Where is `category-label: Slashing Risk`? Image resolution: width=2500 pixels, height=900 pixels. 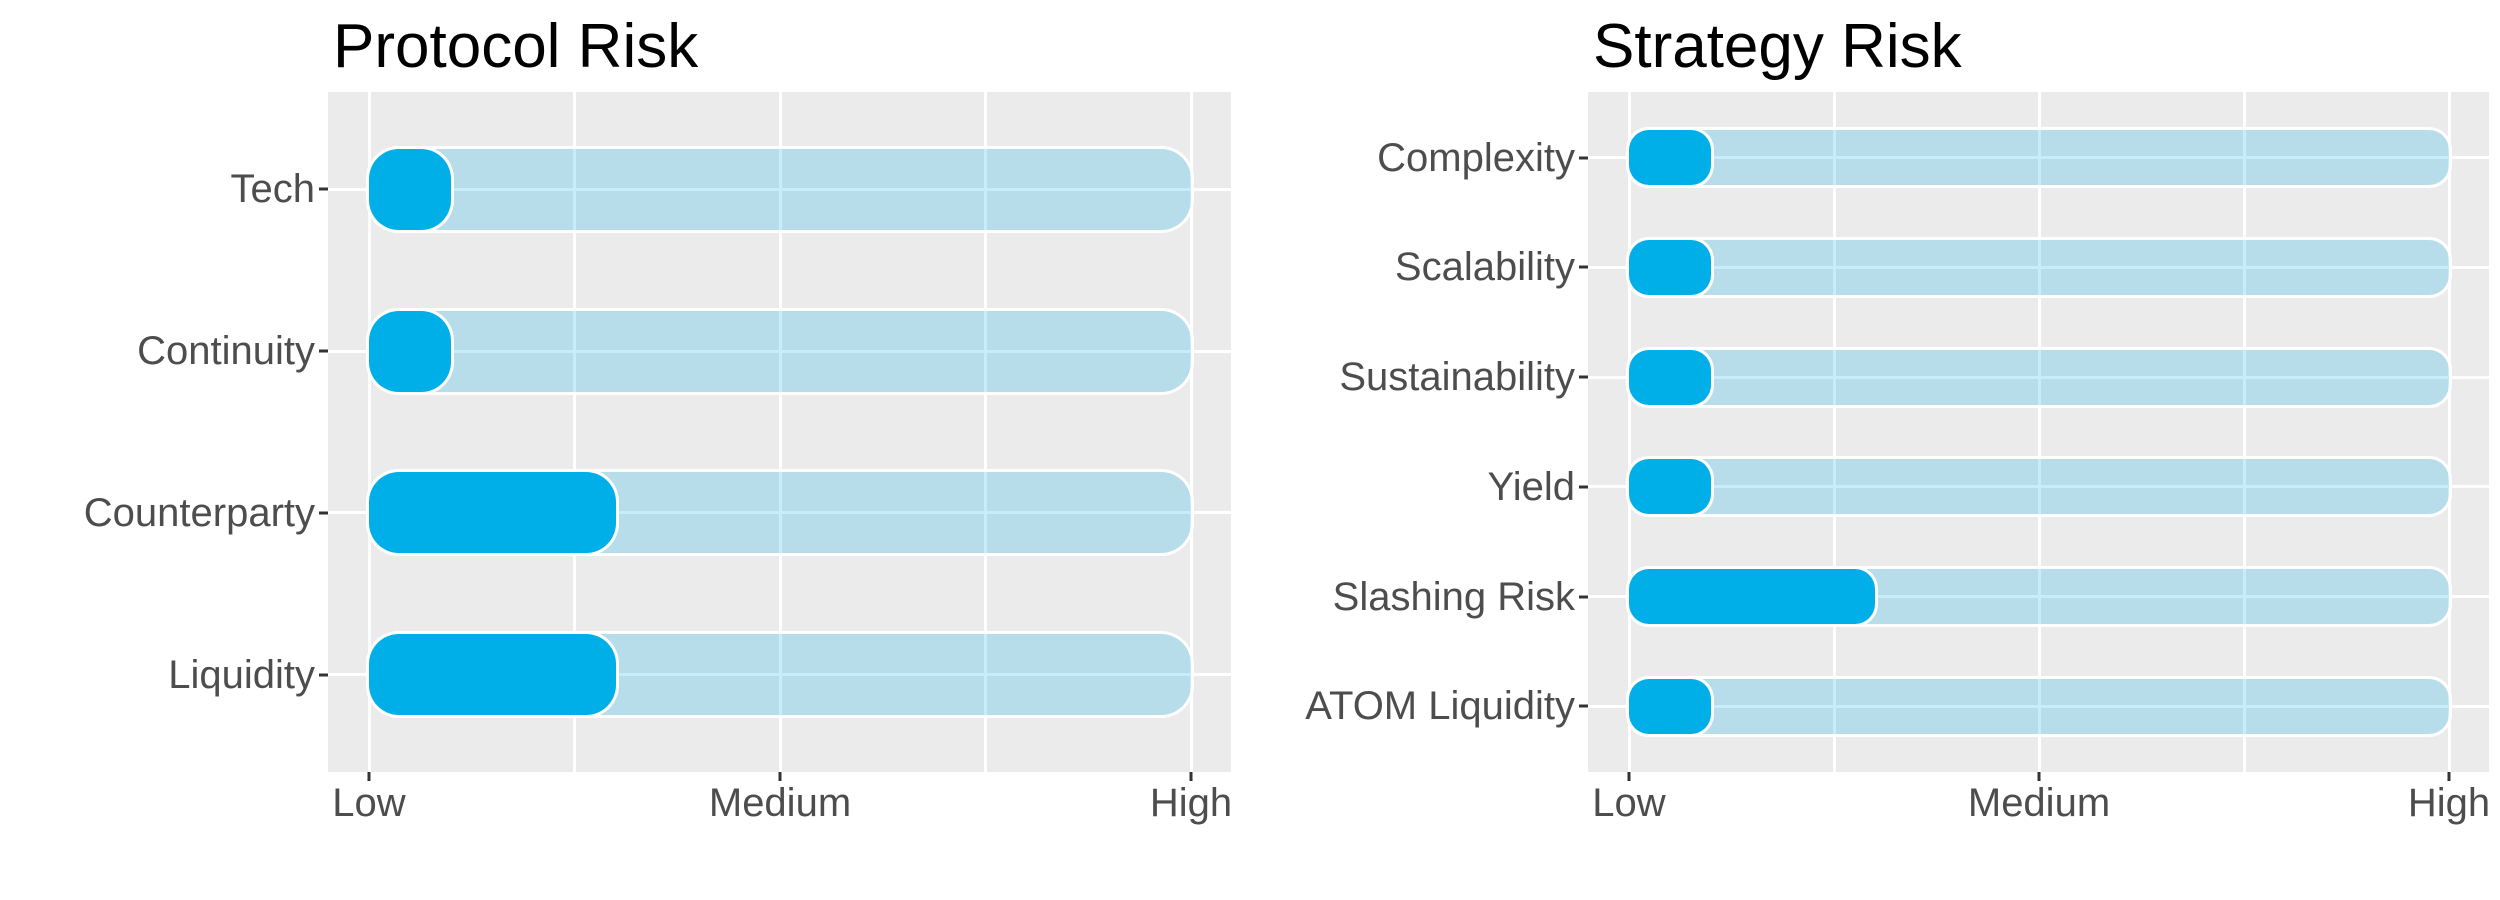 category-label: Slashing Risk is located at coordinates (1453, 596).